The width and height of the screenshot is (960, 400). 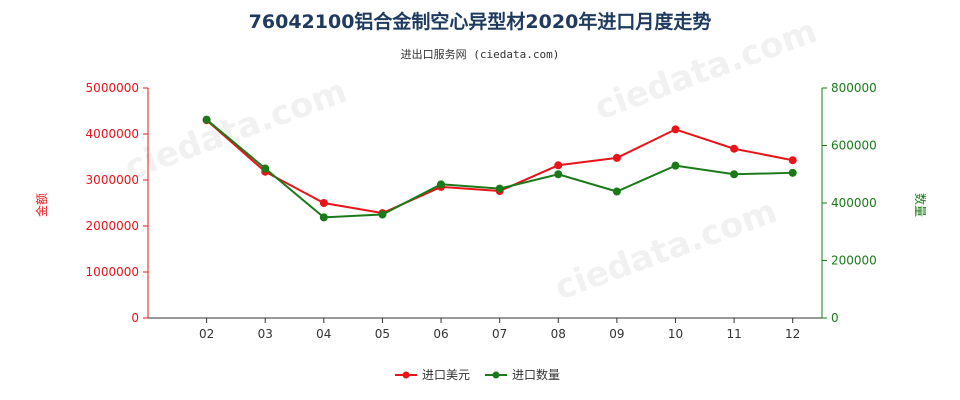 I want to click on right-axis-ticks: 0 200000 400000 600000 800000, so click(x=849, y=203).